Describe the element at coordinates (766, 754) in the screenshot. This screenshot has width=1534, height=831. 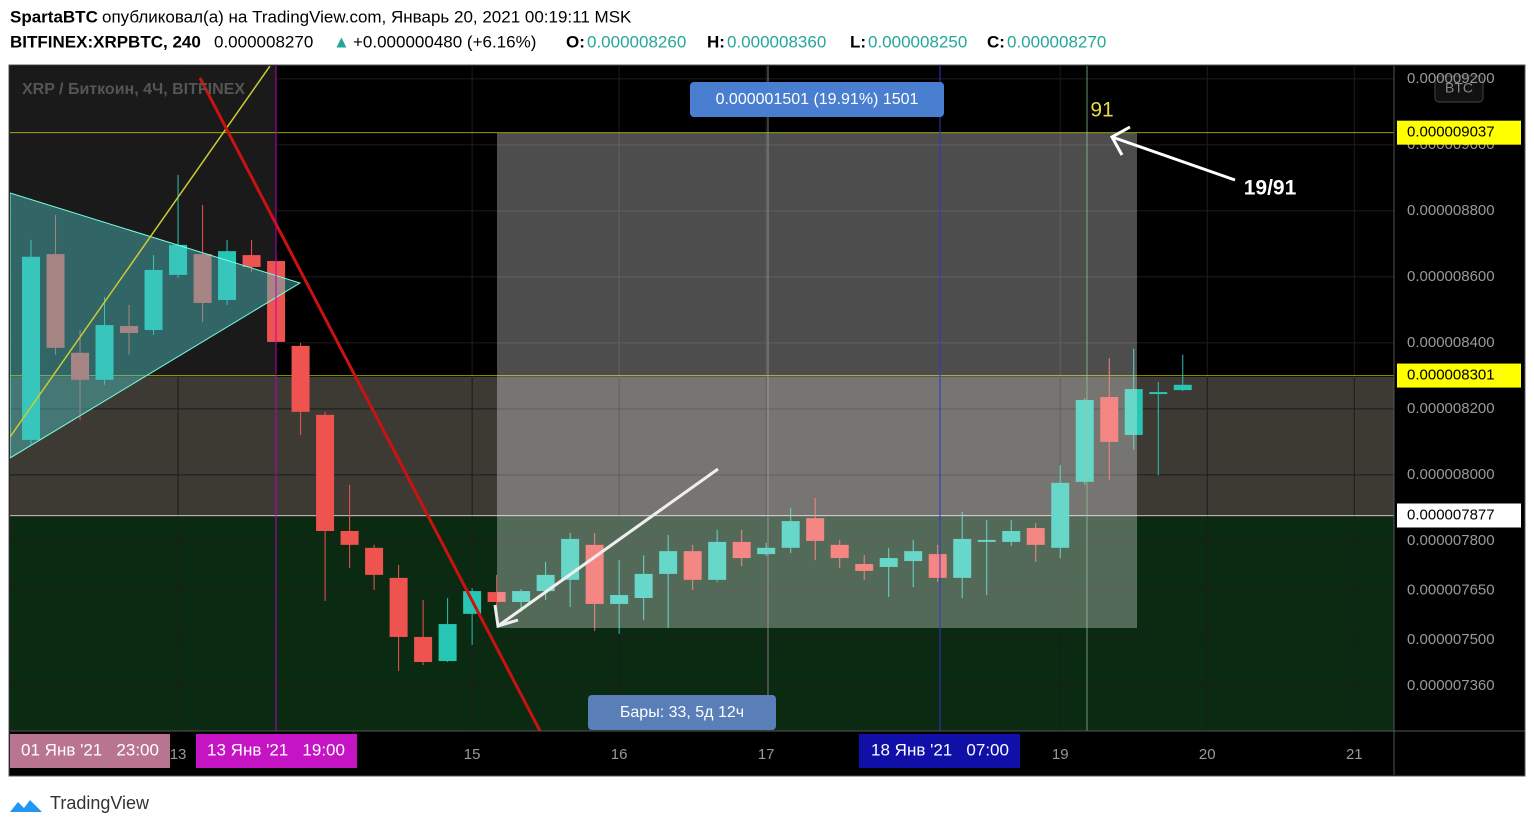
I see `x-tick-label: 17` at that location.